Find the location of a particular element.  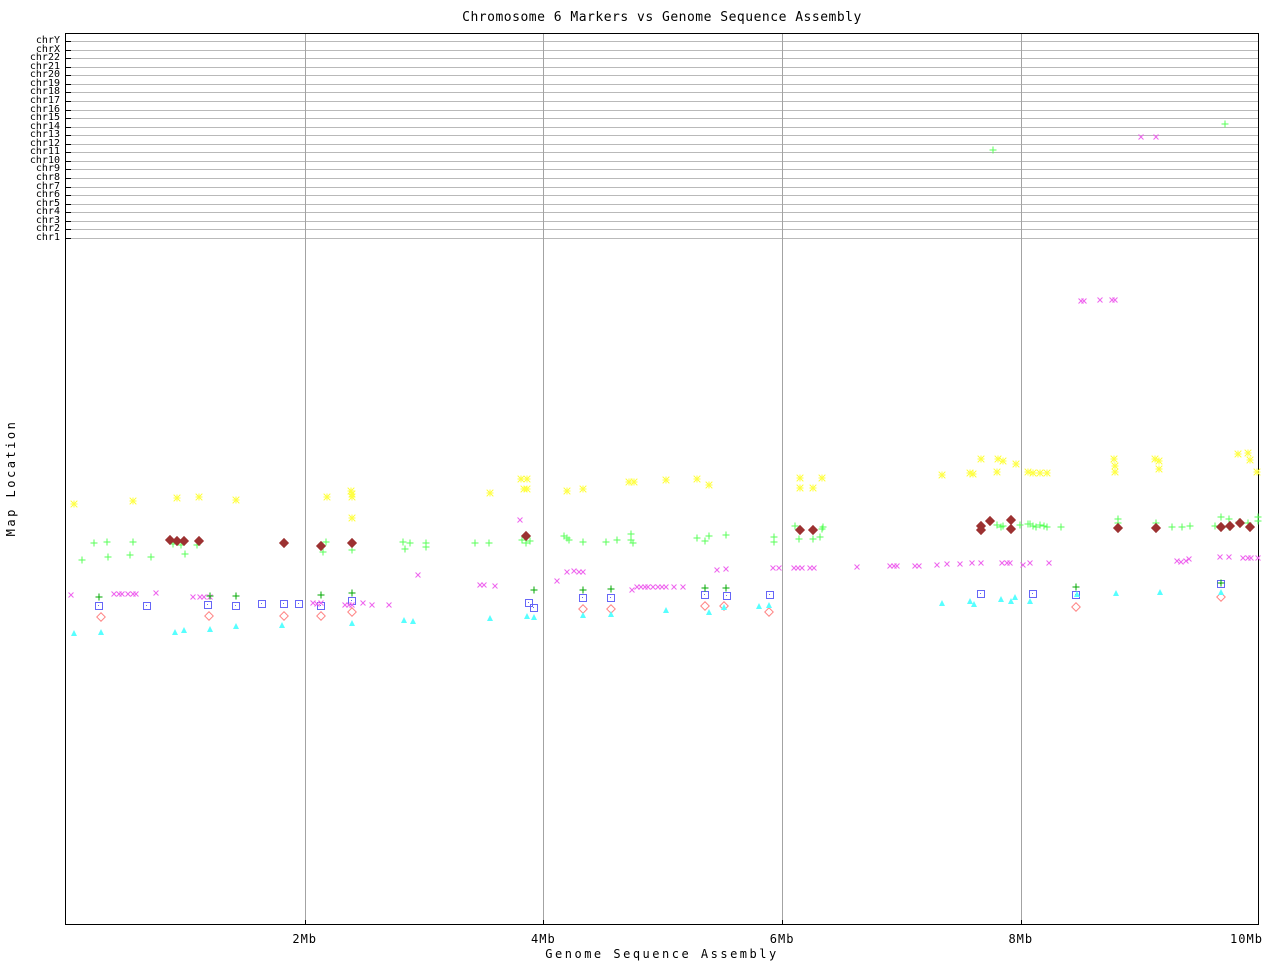

chrom-label-chr2: chr2 is located at coordinates (47, 229).